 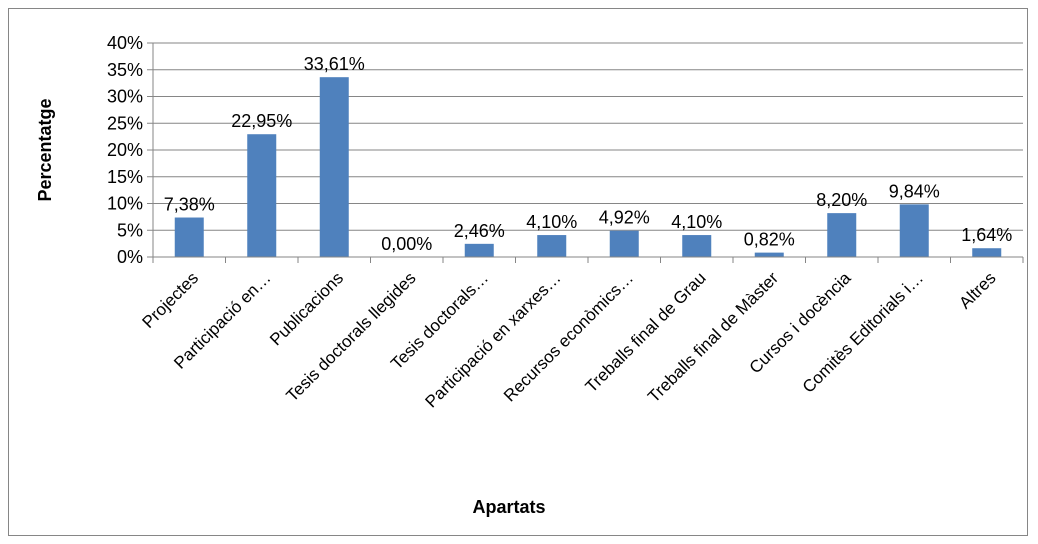 What do you see at coordinates (624, 218) in the screenshot?
I see `data-label: 4,92%` at bounding box center [624, 218].